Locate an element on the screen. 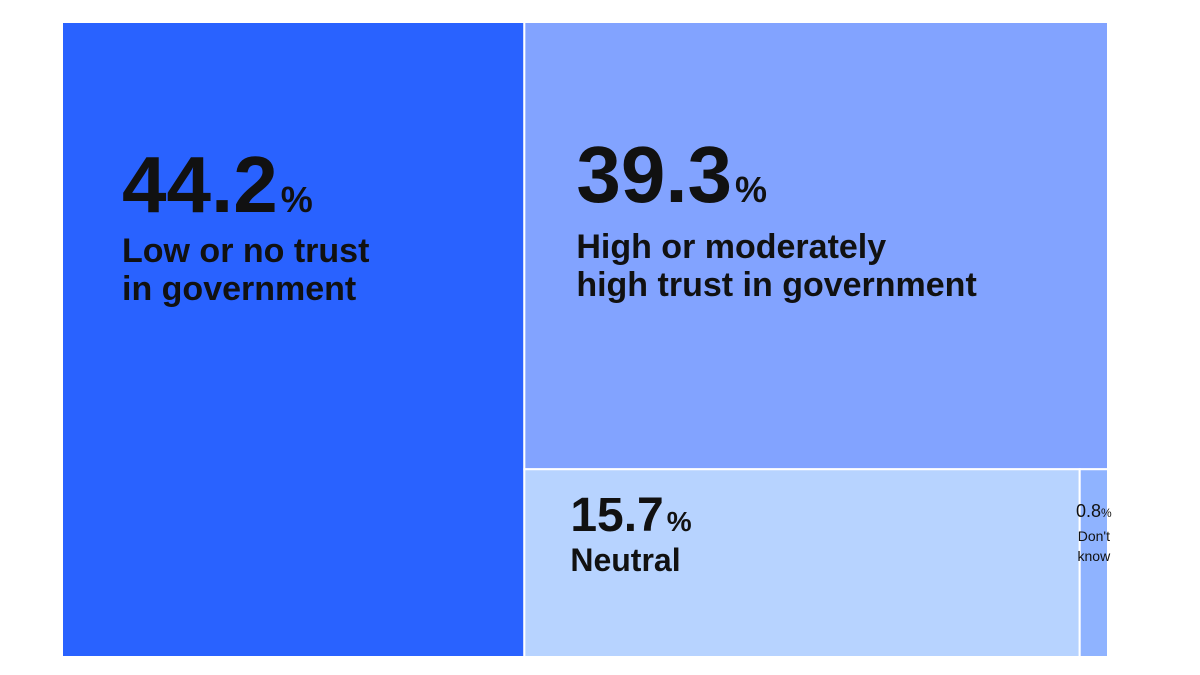 The height and width of the screenshot is (675, 1200). value-label-dontknow: 0.8% is located at coordinates (1094, 511).